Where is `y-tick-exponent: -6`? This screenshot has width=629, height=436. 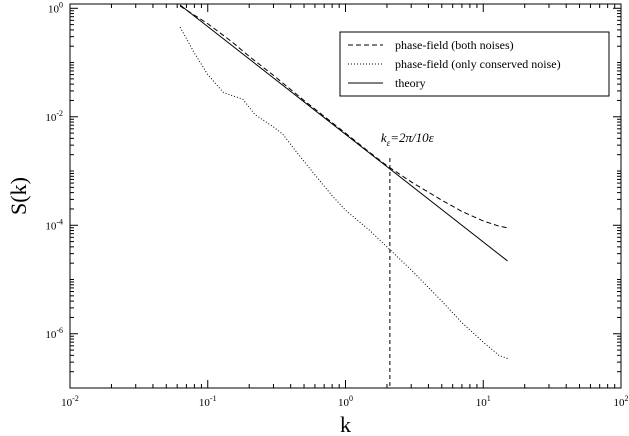 y-tick-exponent: -6 is located at coordinates (59, 330).